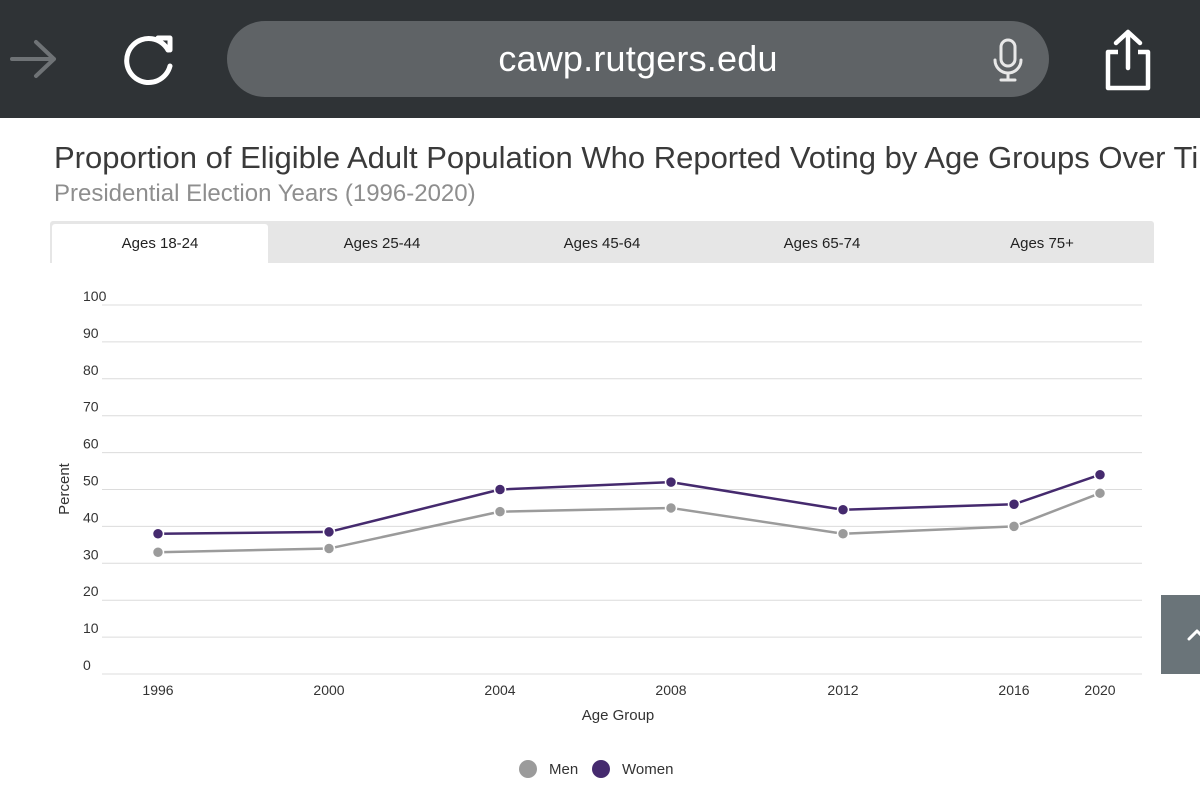  What do you see at coordinates (1180, 634) in the screenshot?
I see `scroll-top-button` at bounding box center [1180, 634].